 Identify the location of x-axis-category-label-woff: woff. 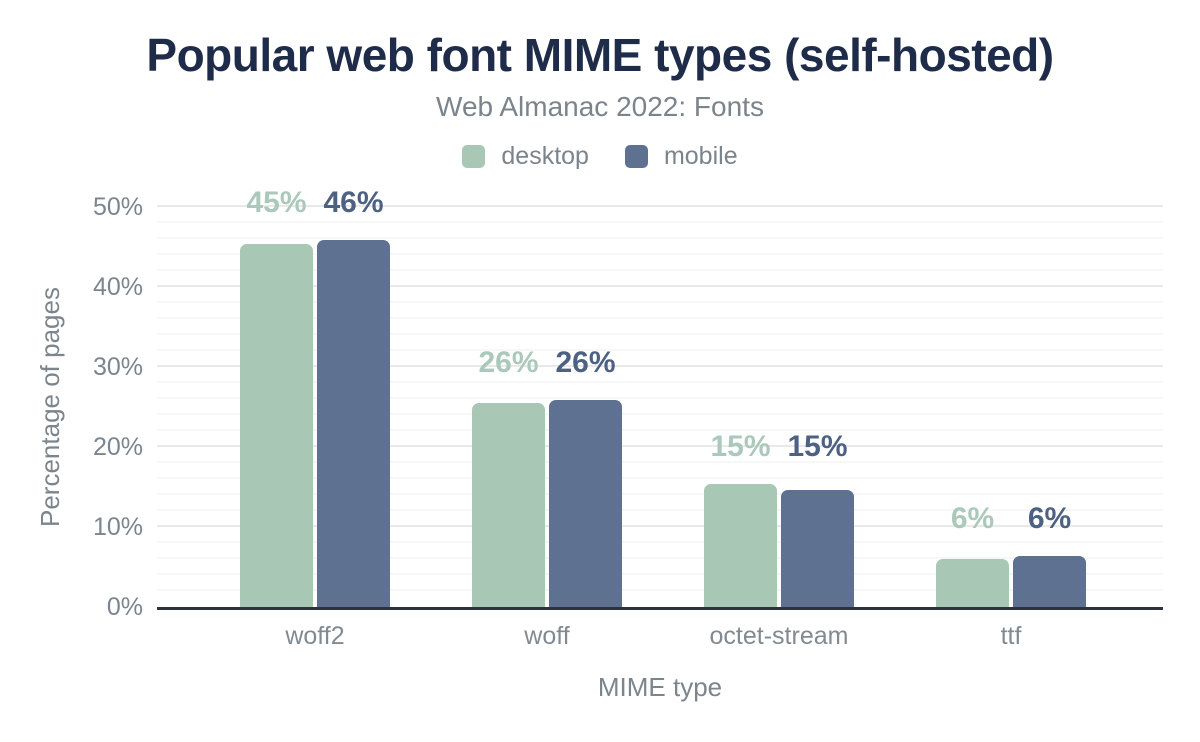
(547, 636).